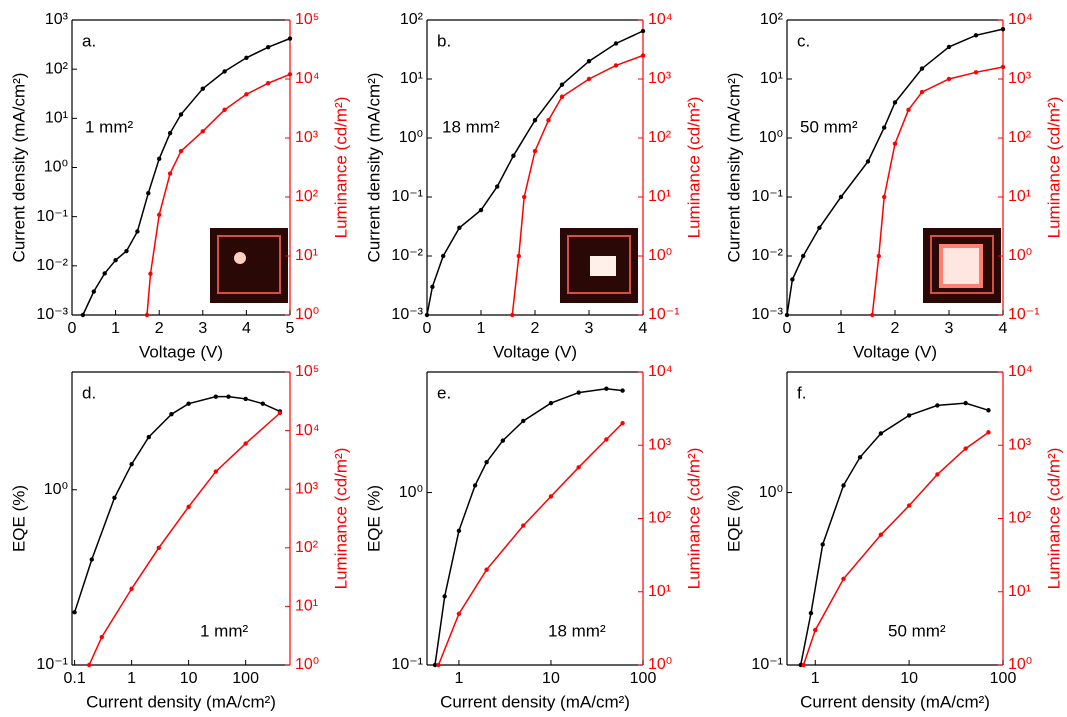 The height and width of the screenshot is (717, 1067). What do you see at coordinates (57, 68) in the screenshot?
I see `y-tick-label: 10²` at bounding box center [57, 68].